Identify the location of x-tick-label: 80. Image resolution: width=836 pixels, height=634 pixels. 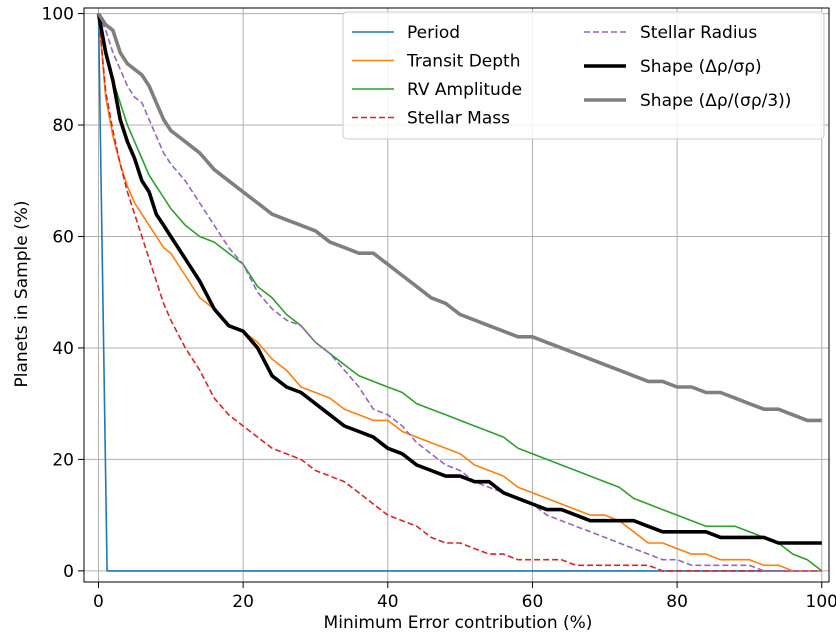
(677, 602).